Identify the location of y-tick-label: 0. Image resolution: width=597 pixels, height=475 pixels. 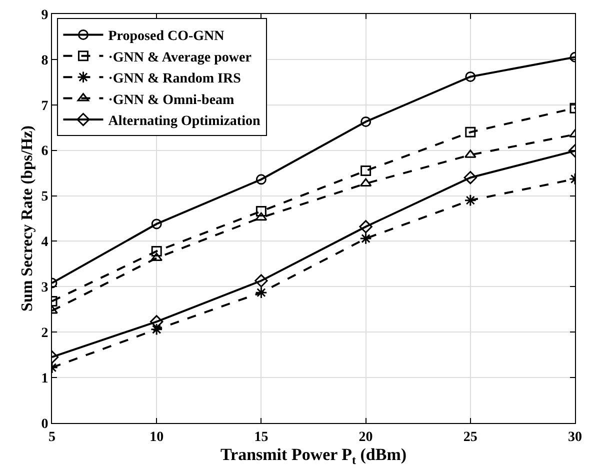
(44, 424).